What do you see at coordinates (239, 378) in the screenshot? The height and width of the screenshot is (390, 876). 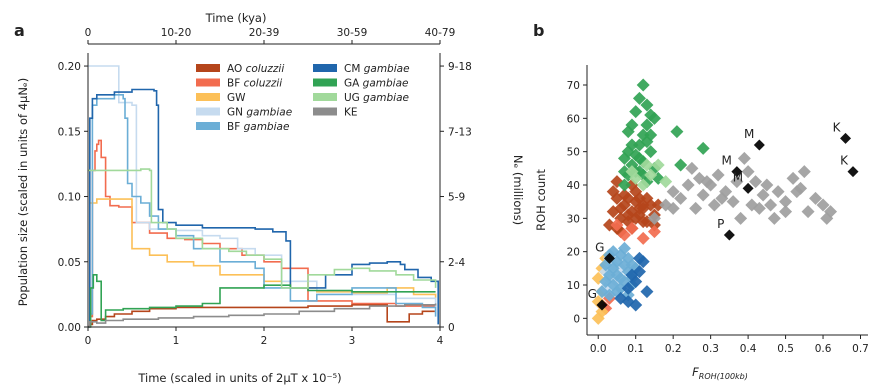 I see `panel-a-x-axis-label: Time (scaled in units of 2μT x 10⁻⁵)` at bounding box center [239, 378].